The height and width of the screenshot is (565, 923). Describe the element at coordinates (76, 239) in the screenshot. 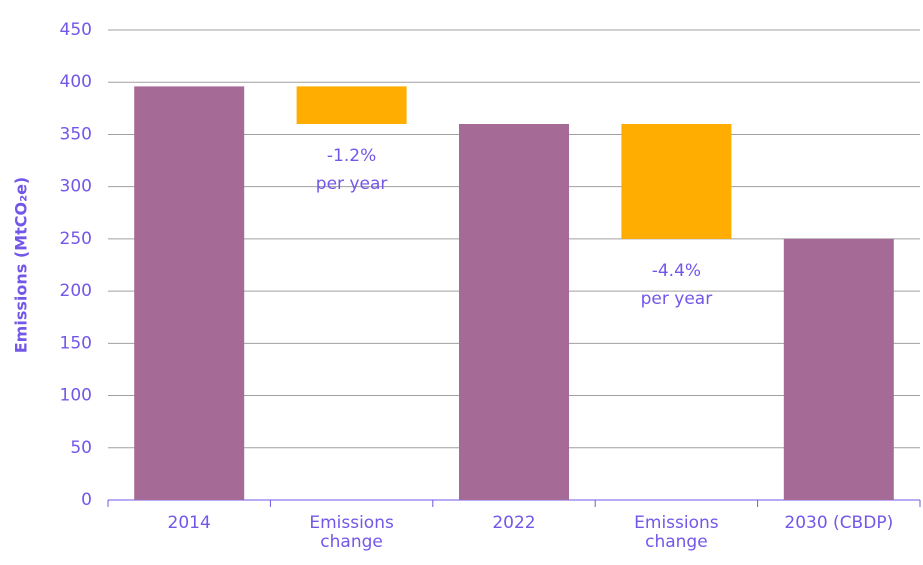

I see `y-tick-label: 250` at that location.